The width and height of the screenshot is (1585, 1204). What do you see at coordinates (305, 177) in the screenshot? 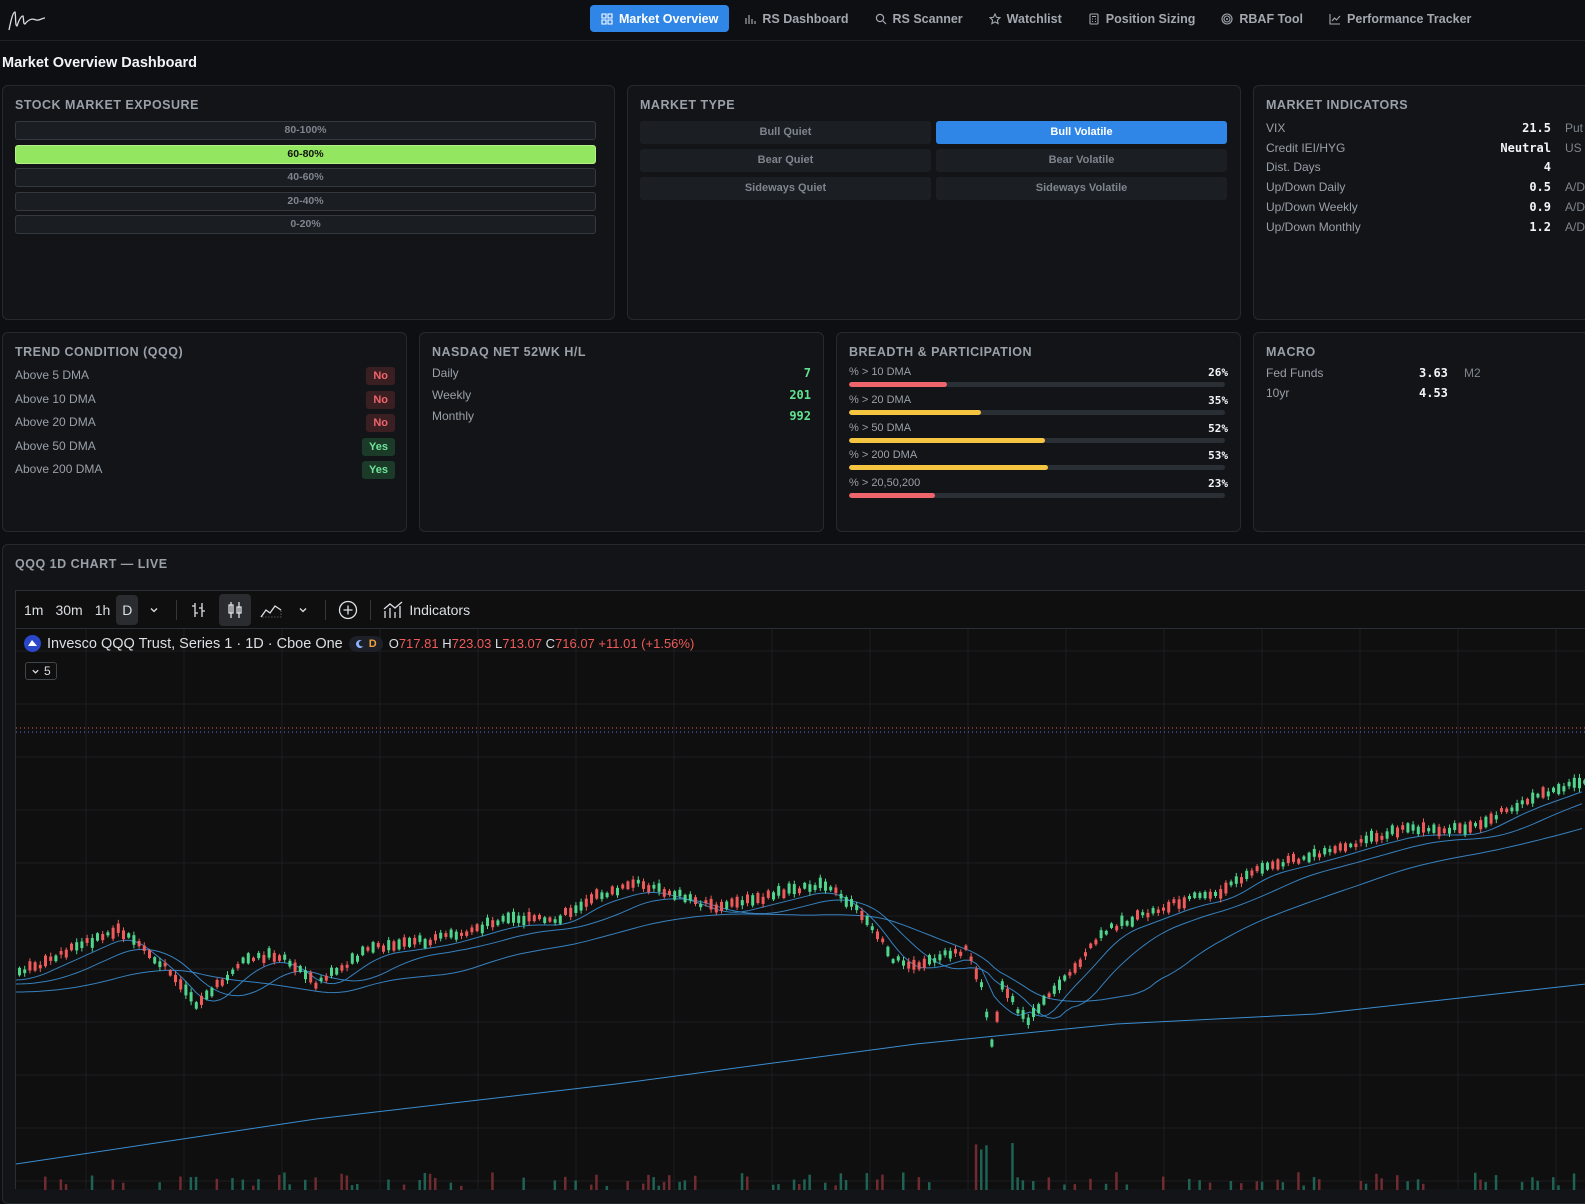
I see `exposure-level-option: 40-60%` at bounding box center [305, 177].